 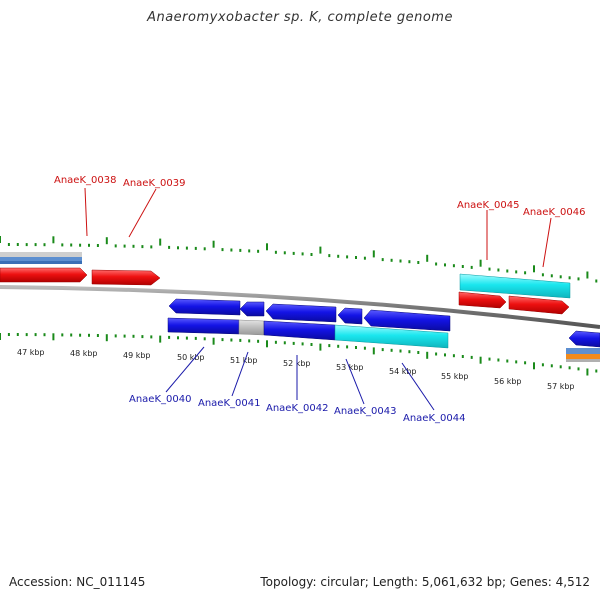 What do you see at coordinates (365, 411) in the screenshot?
I see `gene-label-AnaeK_0043: AnaeK_0043` at bounding box center [365, 411].